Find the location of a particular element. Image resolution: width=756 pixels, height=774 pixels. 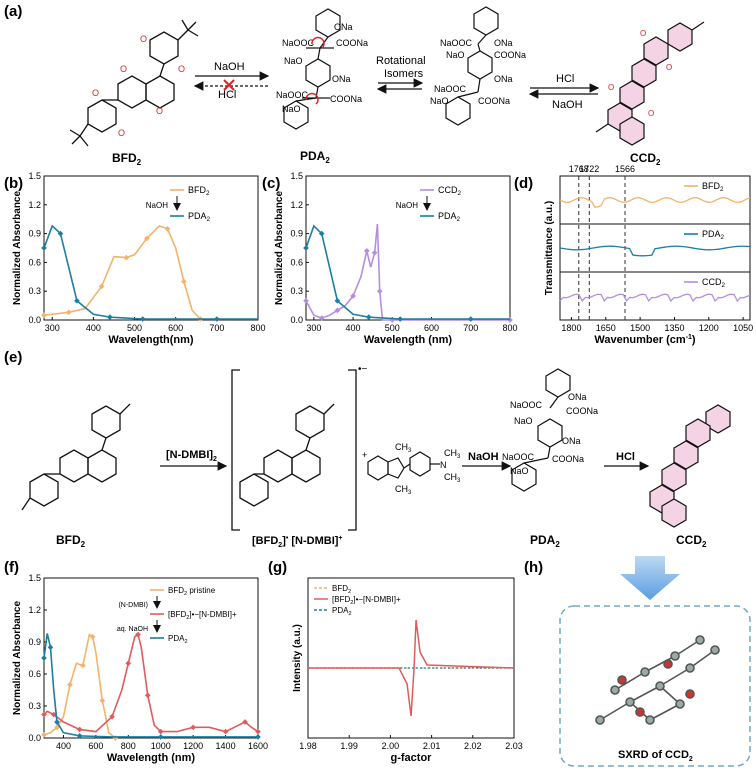

radical-anion-molecule is located at coordinates (287, 455).